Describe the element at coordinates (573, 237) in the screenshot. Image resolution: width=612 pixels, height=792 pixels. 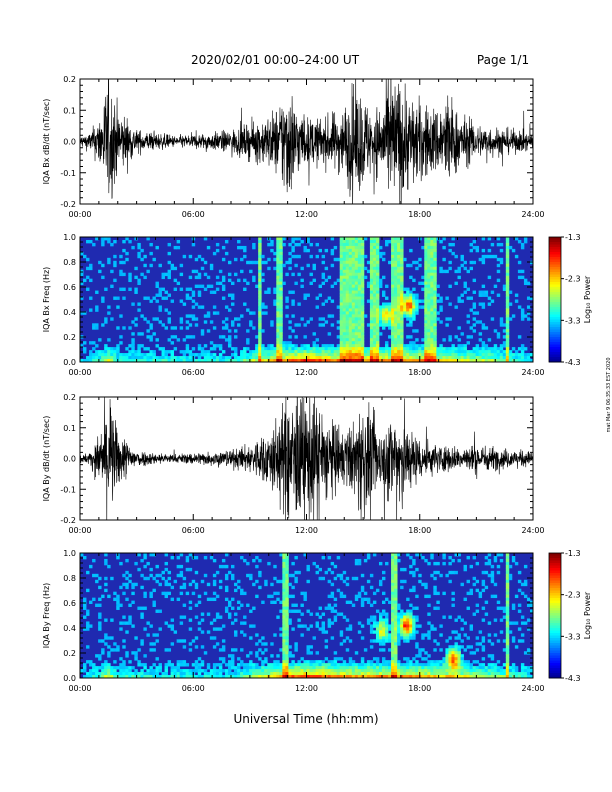
I see `colorbar-tick-label: -1.3` at that location.